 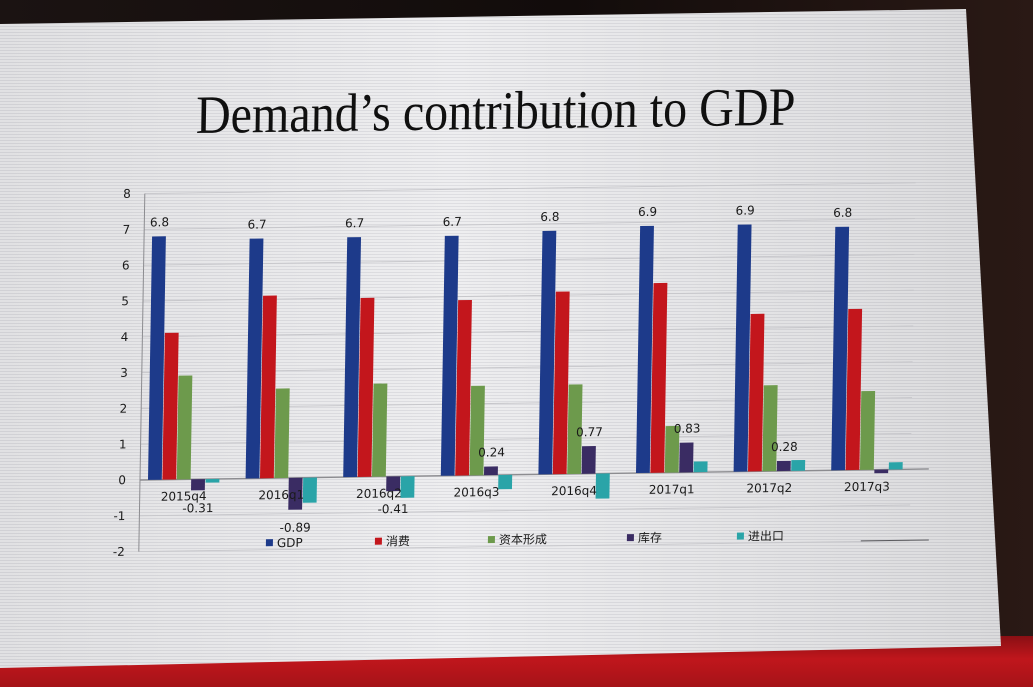 What do you see at coordinates (575, 429) in the screenshot?
I see `bar-capital-formation-2016q4` at bounding box center [575, 429].